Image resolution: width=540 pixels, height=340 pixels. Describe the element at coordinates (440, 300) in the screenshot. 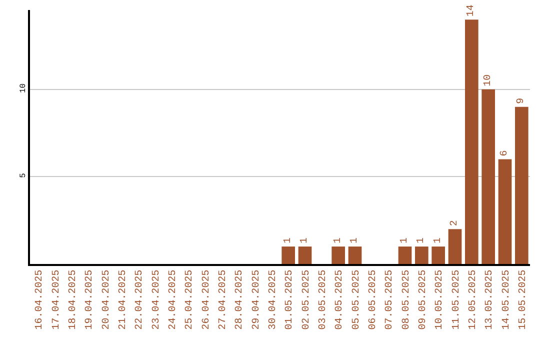

I see `x-tick-label: 10.05.2025` at that location.